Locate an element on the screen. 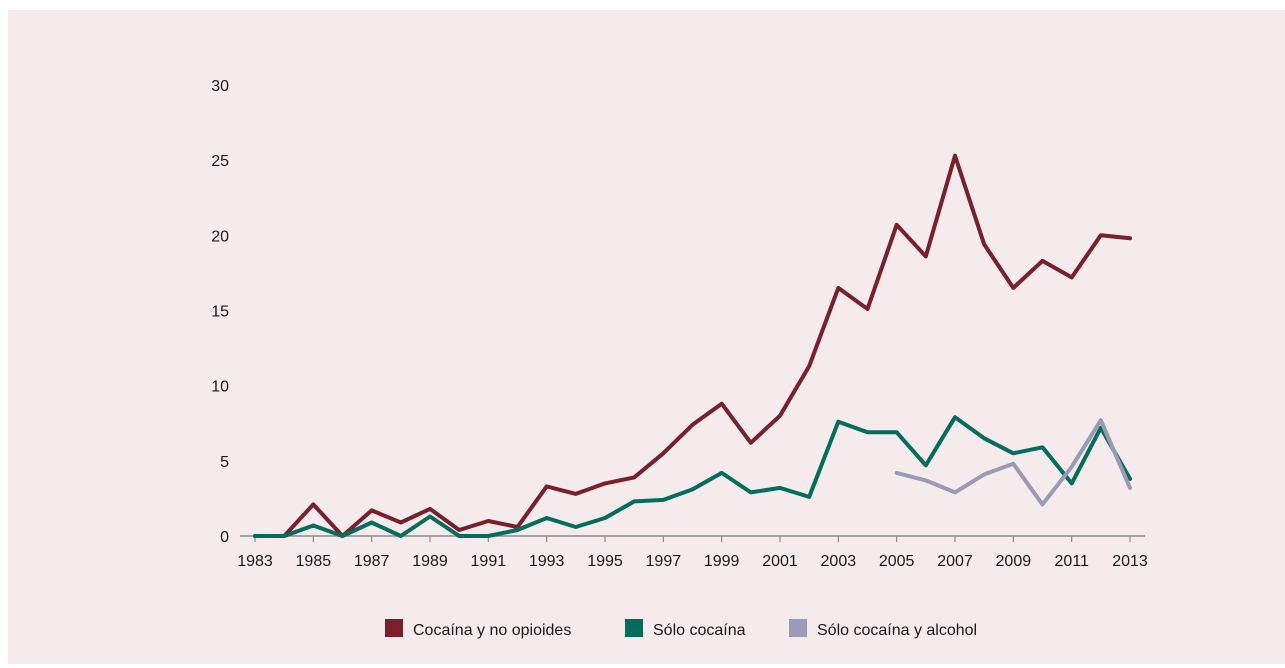 The image size is (1285, 668). x-tick-label: 2001 is located at coordinates (780, 561).